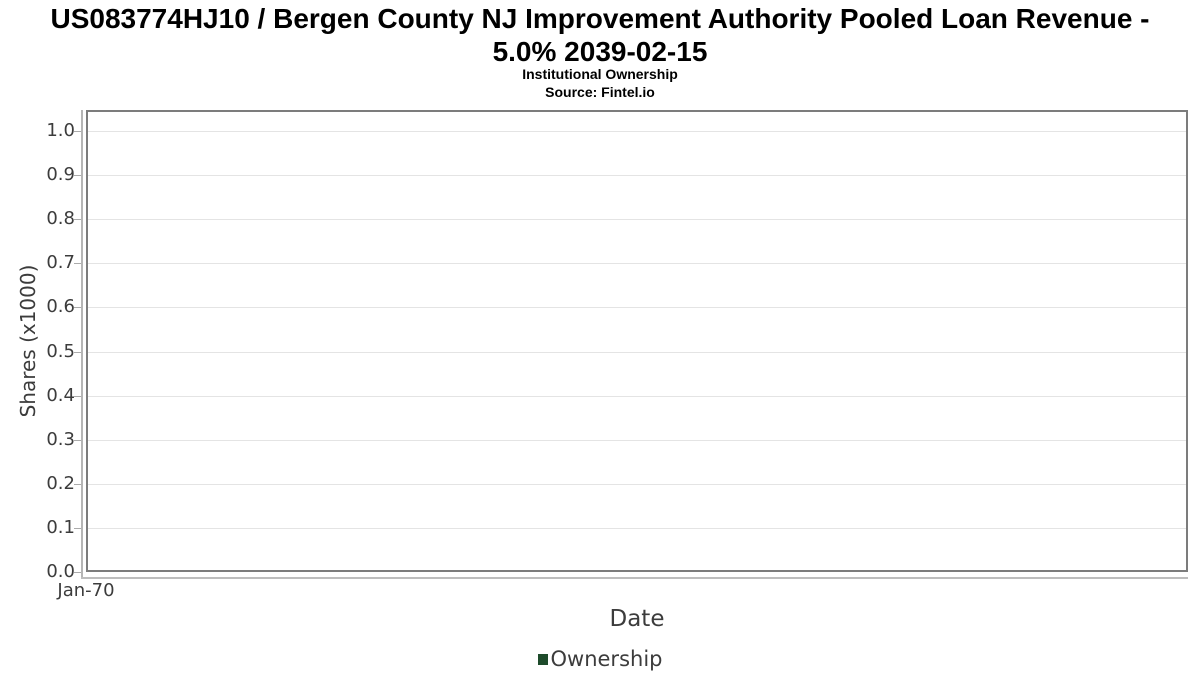 The width and height of the screenshot is (1200, 675). Describe the element at coordinates (77, 307) in the screenshot. I see `y-tick-mark-0.6` at that location.